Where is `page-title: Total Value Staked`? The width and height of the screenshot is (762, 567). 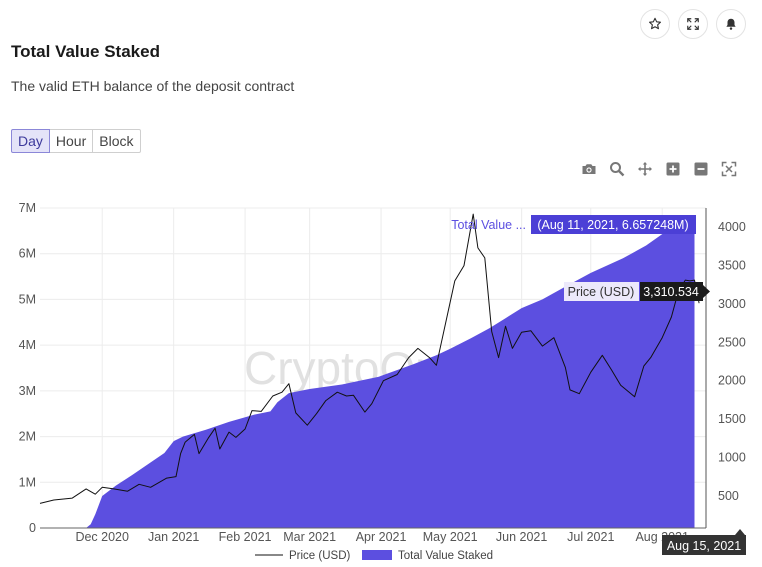
page-title: Total Value Staked is located at coordinates (85, 51).